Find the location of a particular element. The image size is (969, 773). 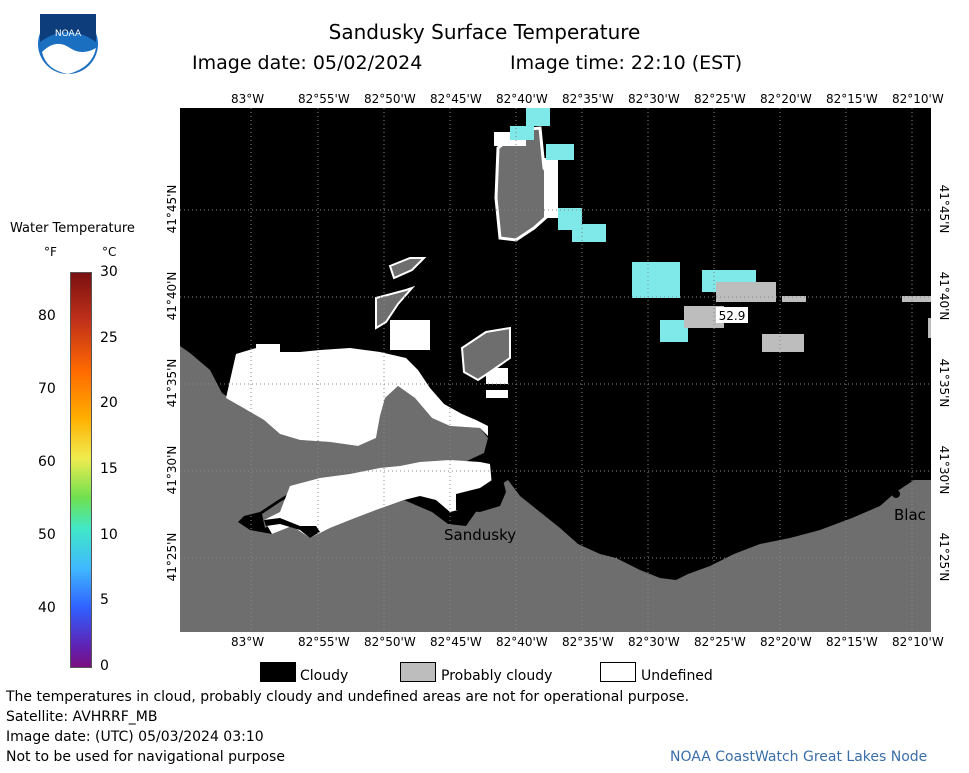

page-title: Sandusky Surface Temperature is located at coordinates (484, 32).